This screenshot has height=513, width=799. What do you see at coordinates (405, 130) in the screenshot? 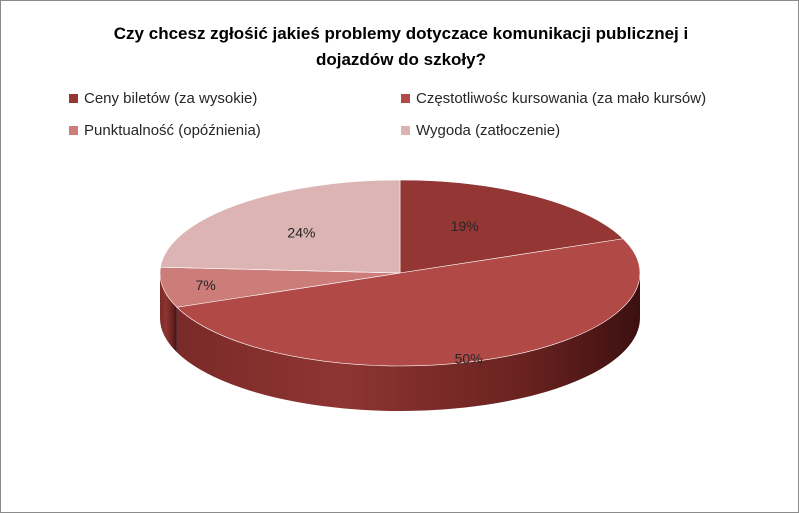
I see `legend-swatch-wygoda` at bounding box center [405, 130].